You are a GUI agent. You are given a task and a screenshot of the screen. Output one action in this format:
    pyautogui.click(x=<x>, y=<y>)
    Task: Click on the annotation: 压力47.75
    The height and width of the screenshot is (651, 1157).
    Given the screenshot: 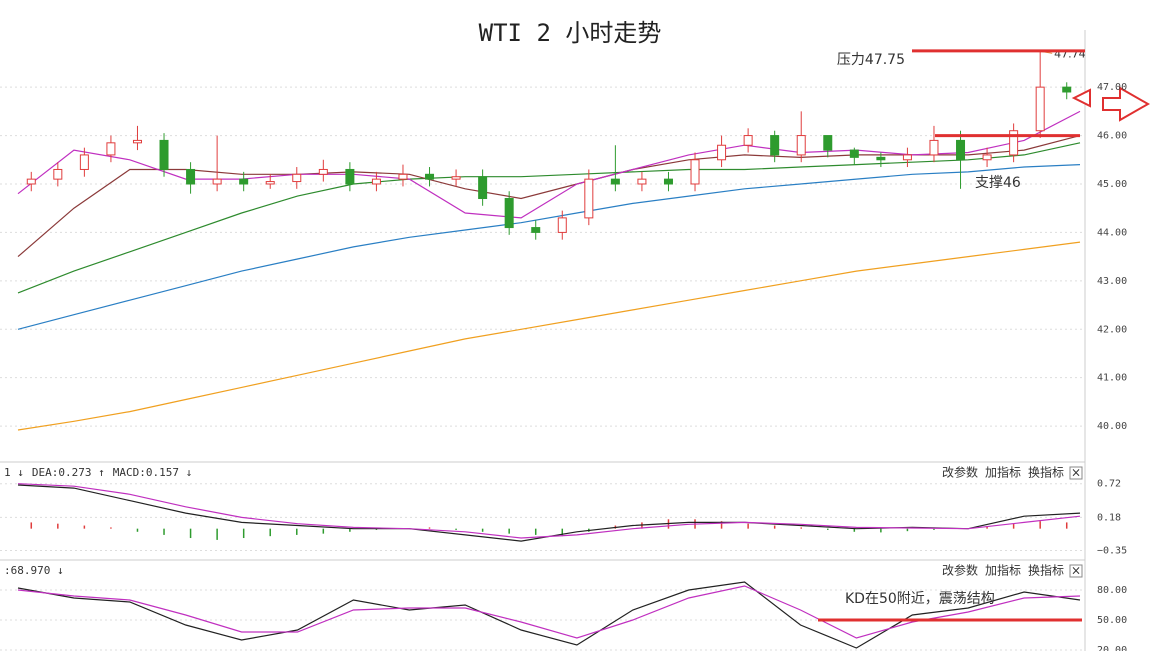 What is the action you would take?
    pyautogui.click(x=871, y=60)
    